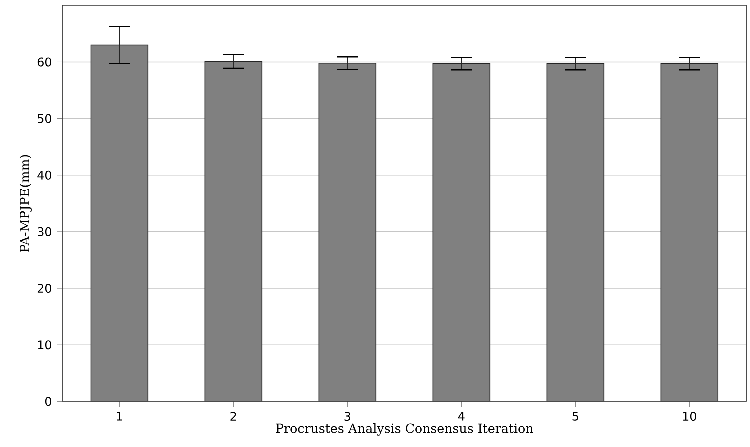 The height and width of the screenshot is (447, 750). I want to click on x-tick-label: 5, so click(575, 416).